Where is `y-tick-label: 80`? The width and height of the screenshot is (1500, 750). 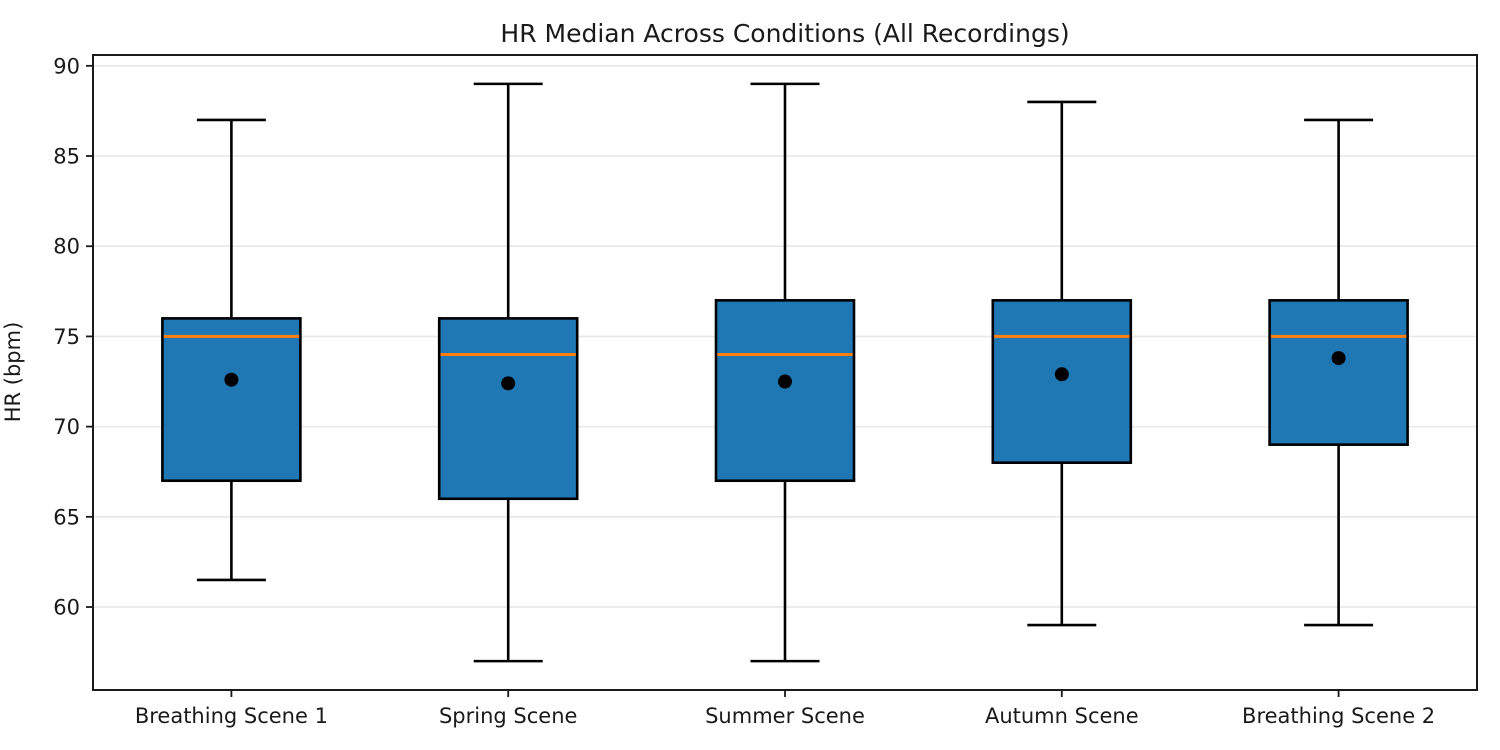
y-tick-label: 80 is located at coordinates (66, 247).